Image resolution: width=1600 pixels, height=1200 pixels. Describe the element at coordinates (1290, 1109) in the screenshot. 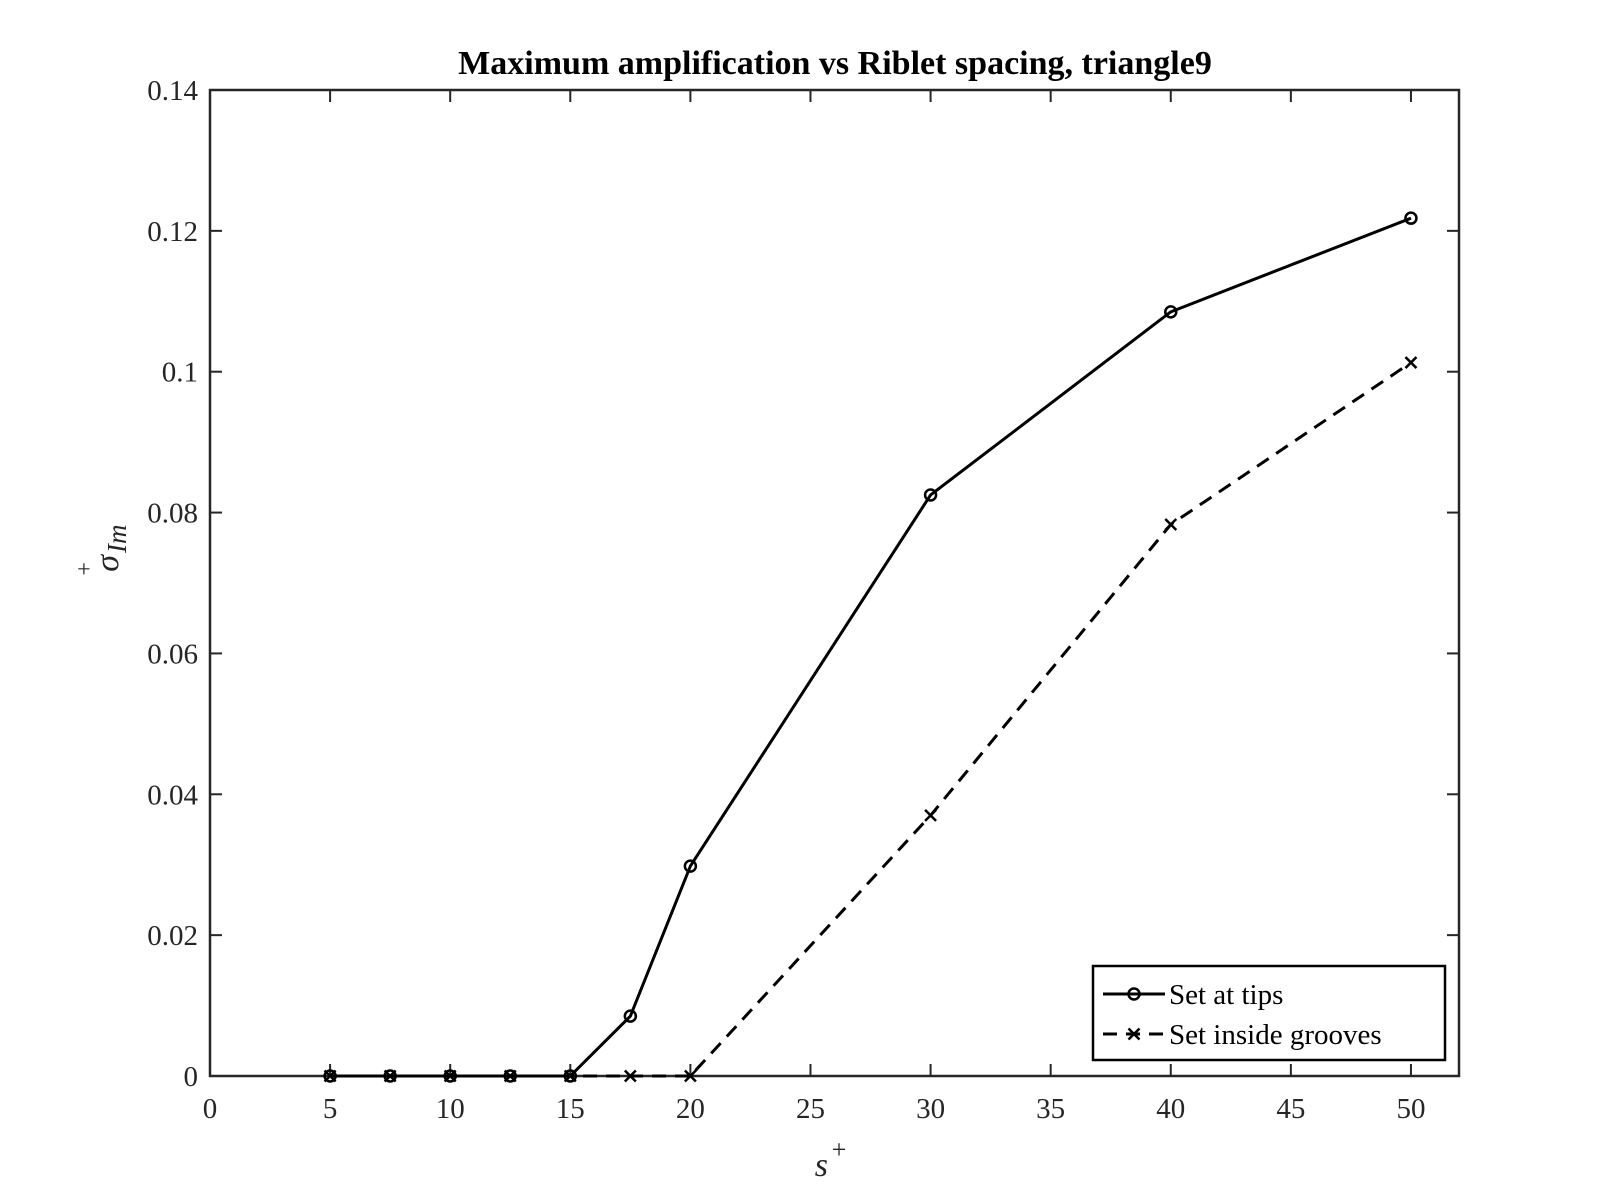

I see `x-tick-label: 45` at that location.